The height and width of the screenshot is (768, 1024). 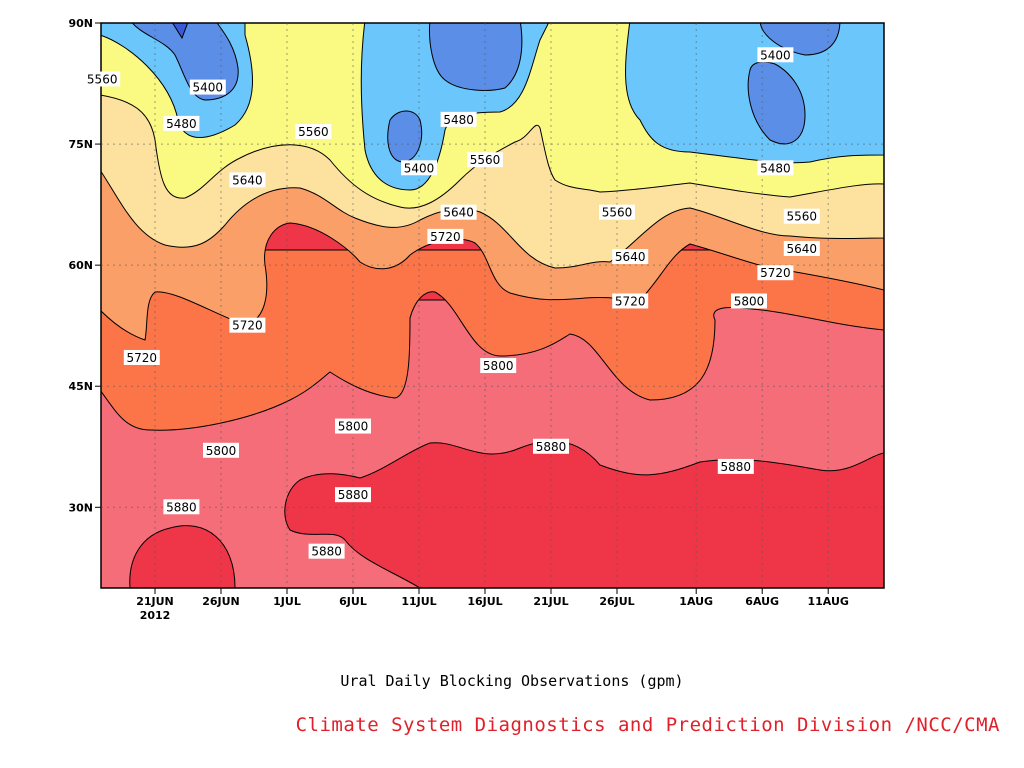 What do you see at coordinates (353, 601) in the screenshot?
I see `x-tick-label: 6JUL` at bounding box center [353, 601].